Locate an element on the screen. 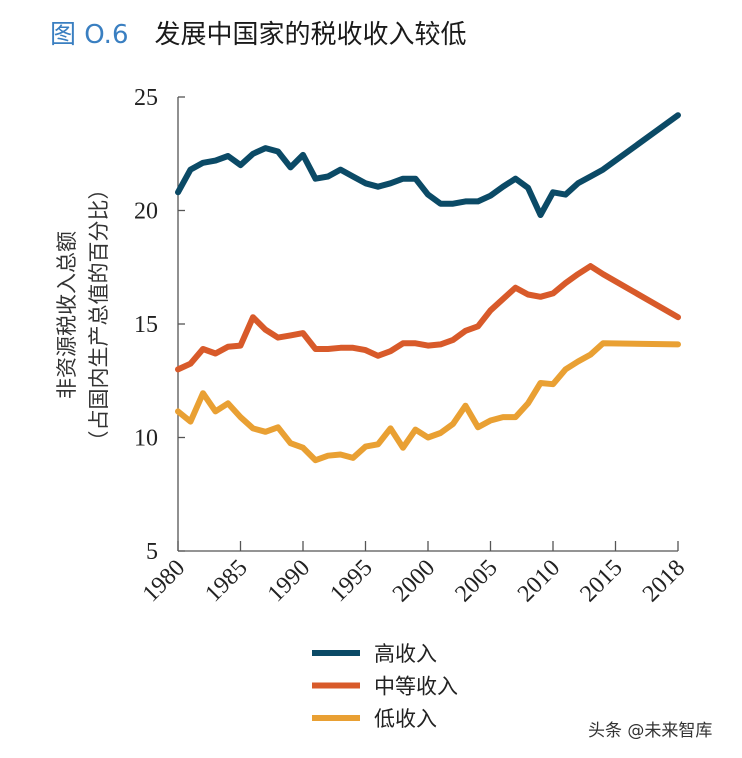 This screenshot has width=742, height=758. y-tick-label: 25 is located at coordinates (146, 98).